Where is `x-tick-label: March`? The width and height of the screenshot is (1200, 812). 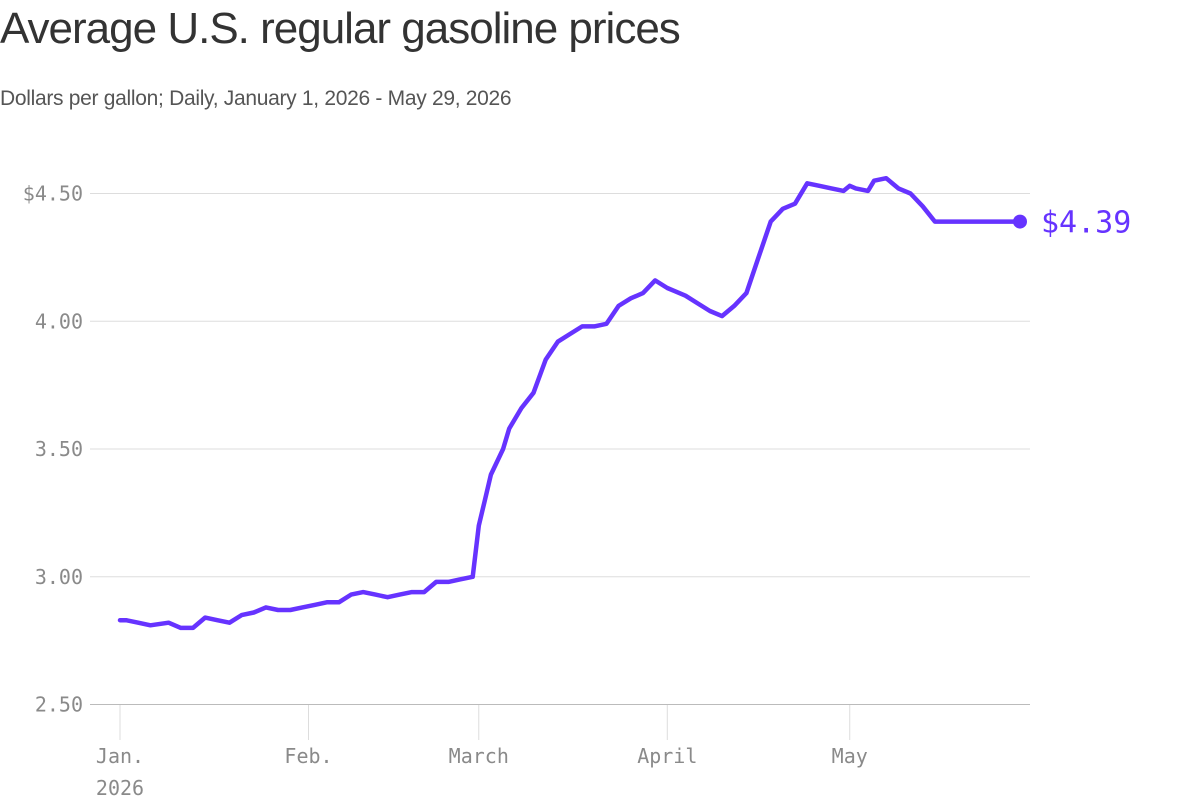 x-tick-label: March is located at coordinates (479, 756).